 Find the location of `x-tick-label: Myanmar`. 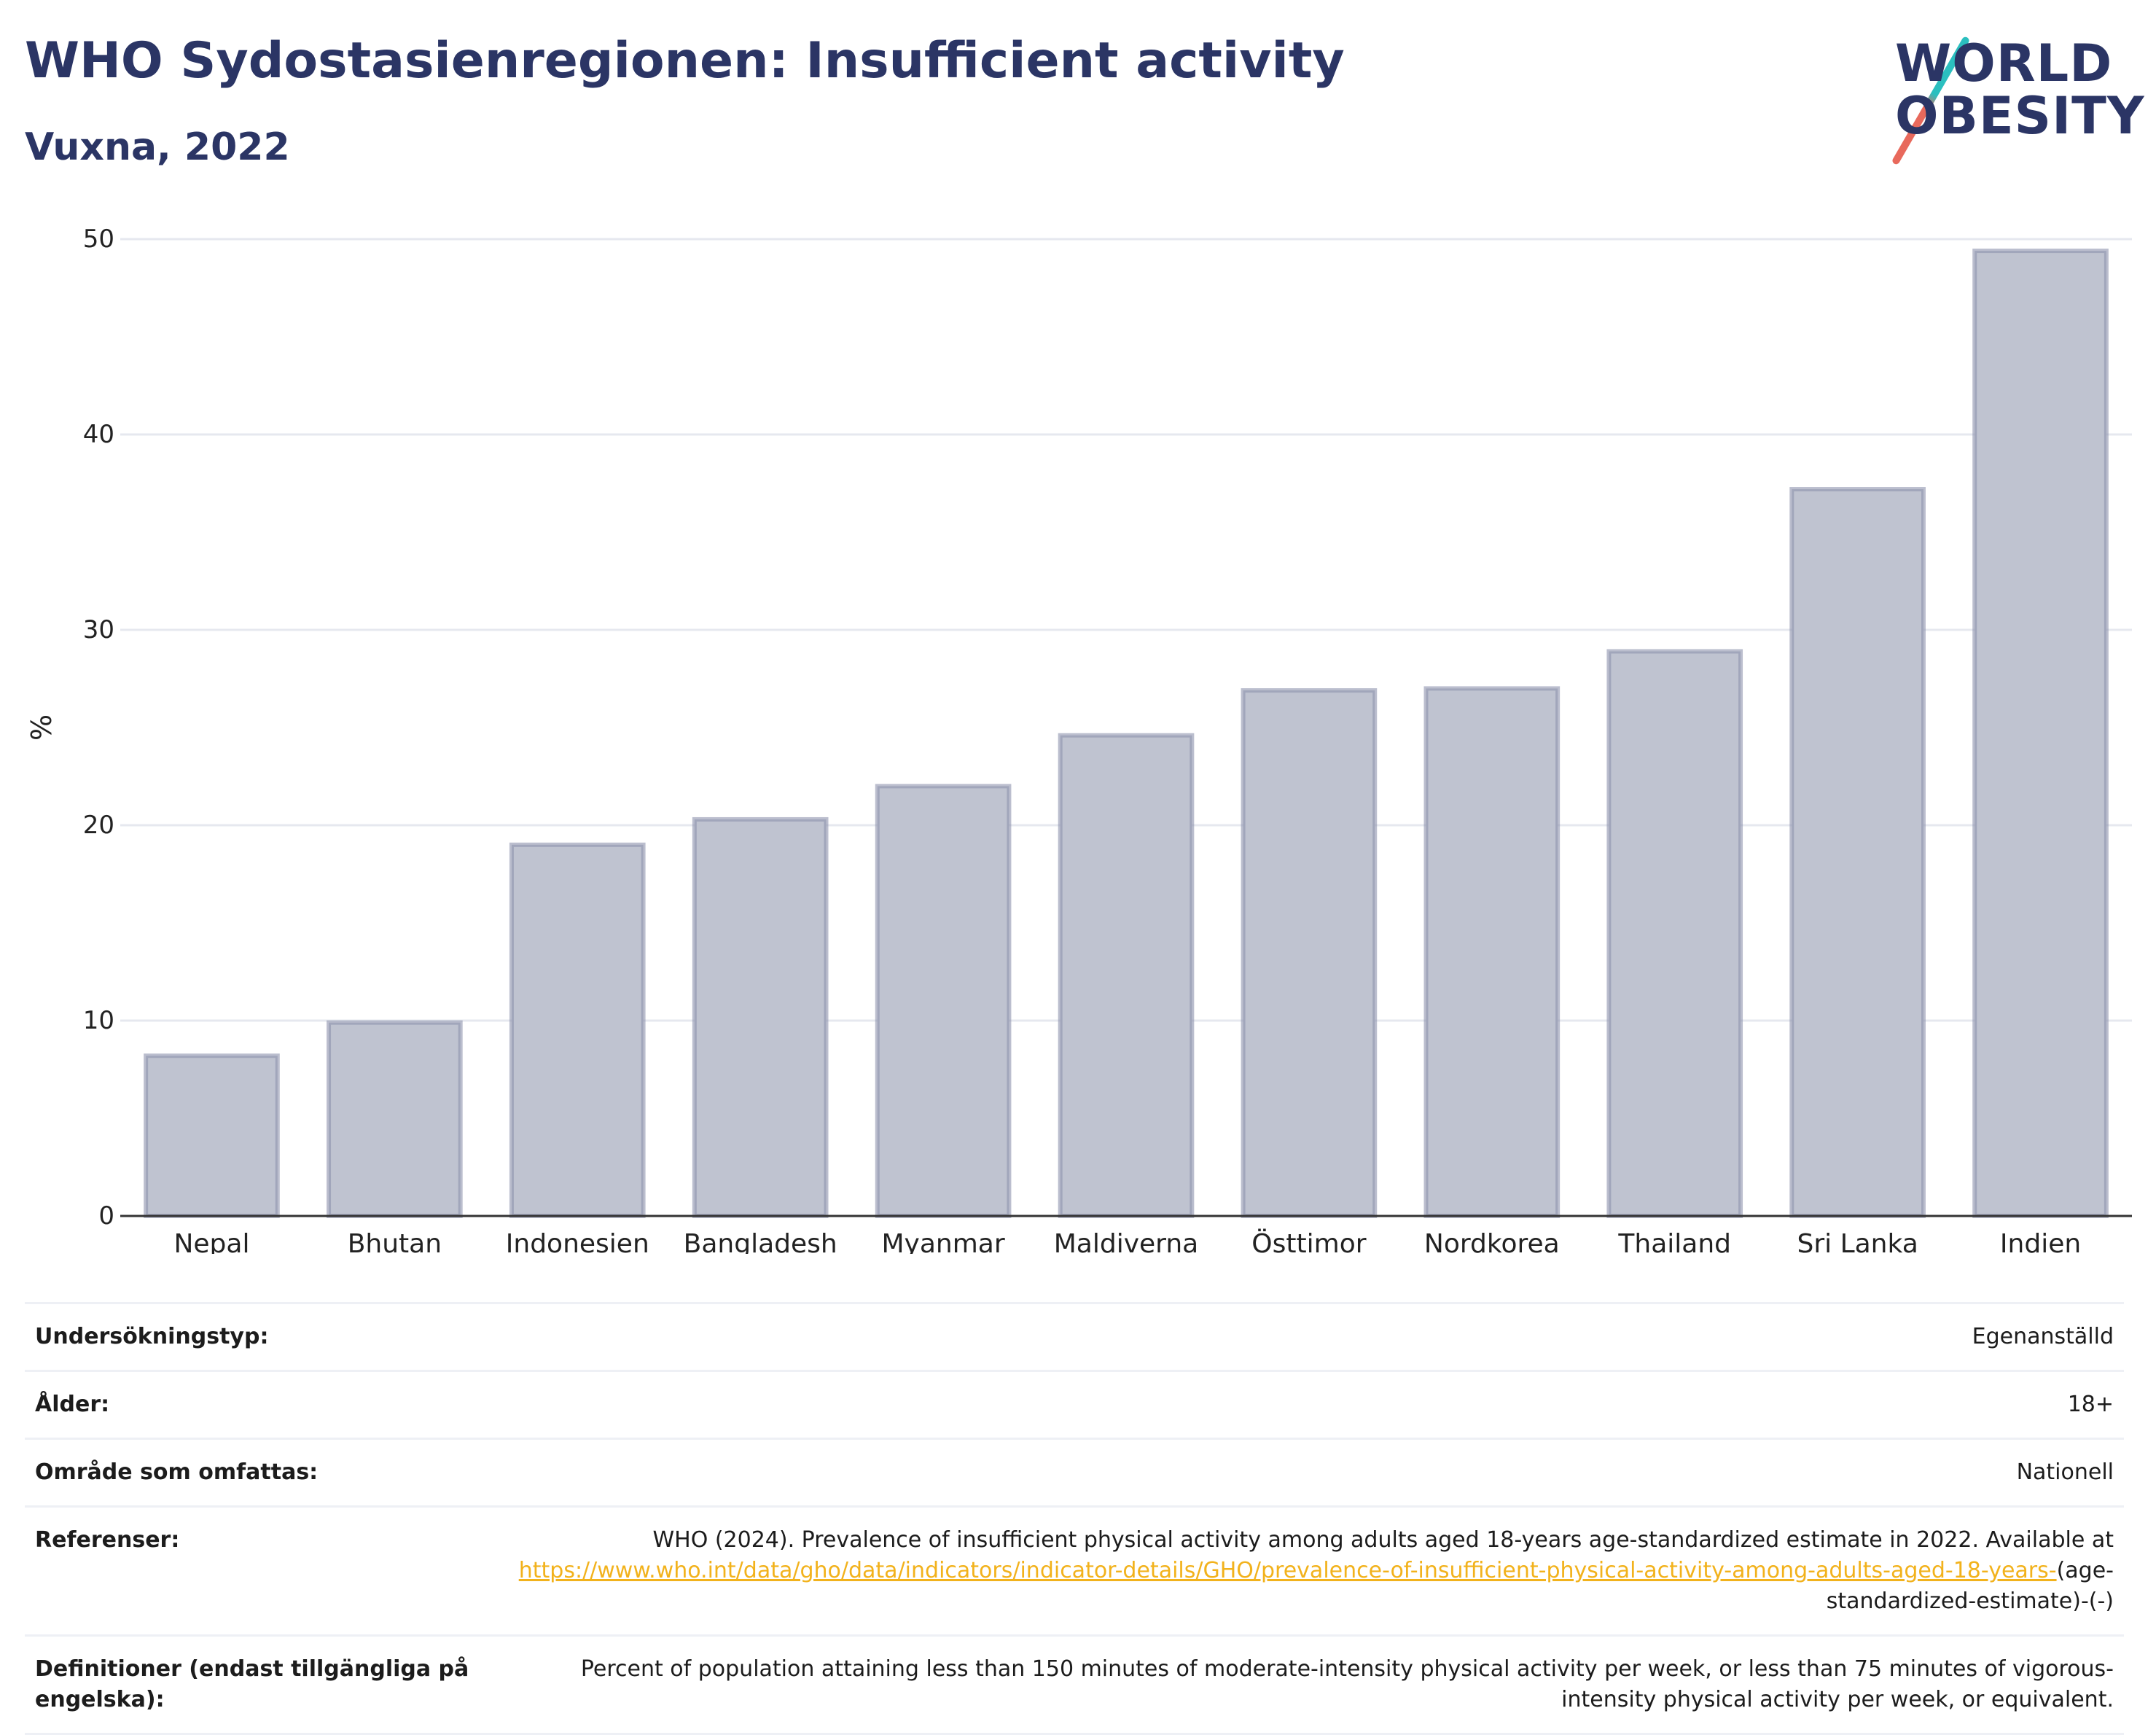

x-tick-label: Myanmar is located at coordinates (944, 1241).